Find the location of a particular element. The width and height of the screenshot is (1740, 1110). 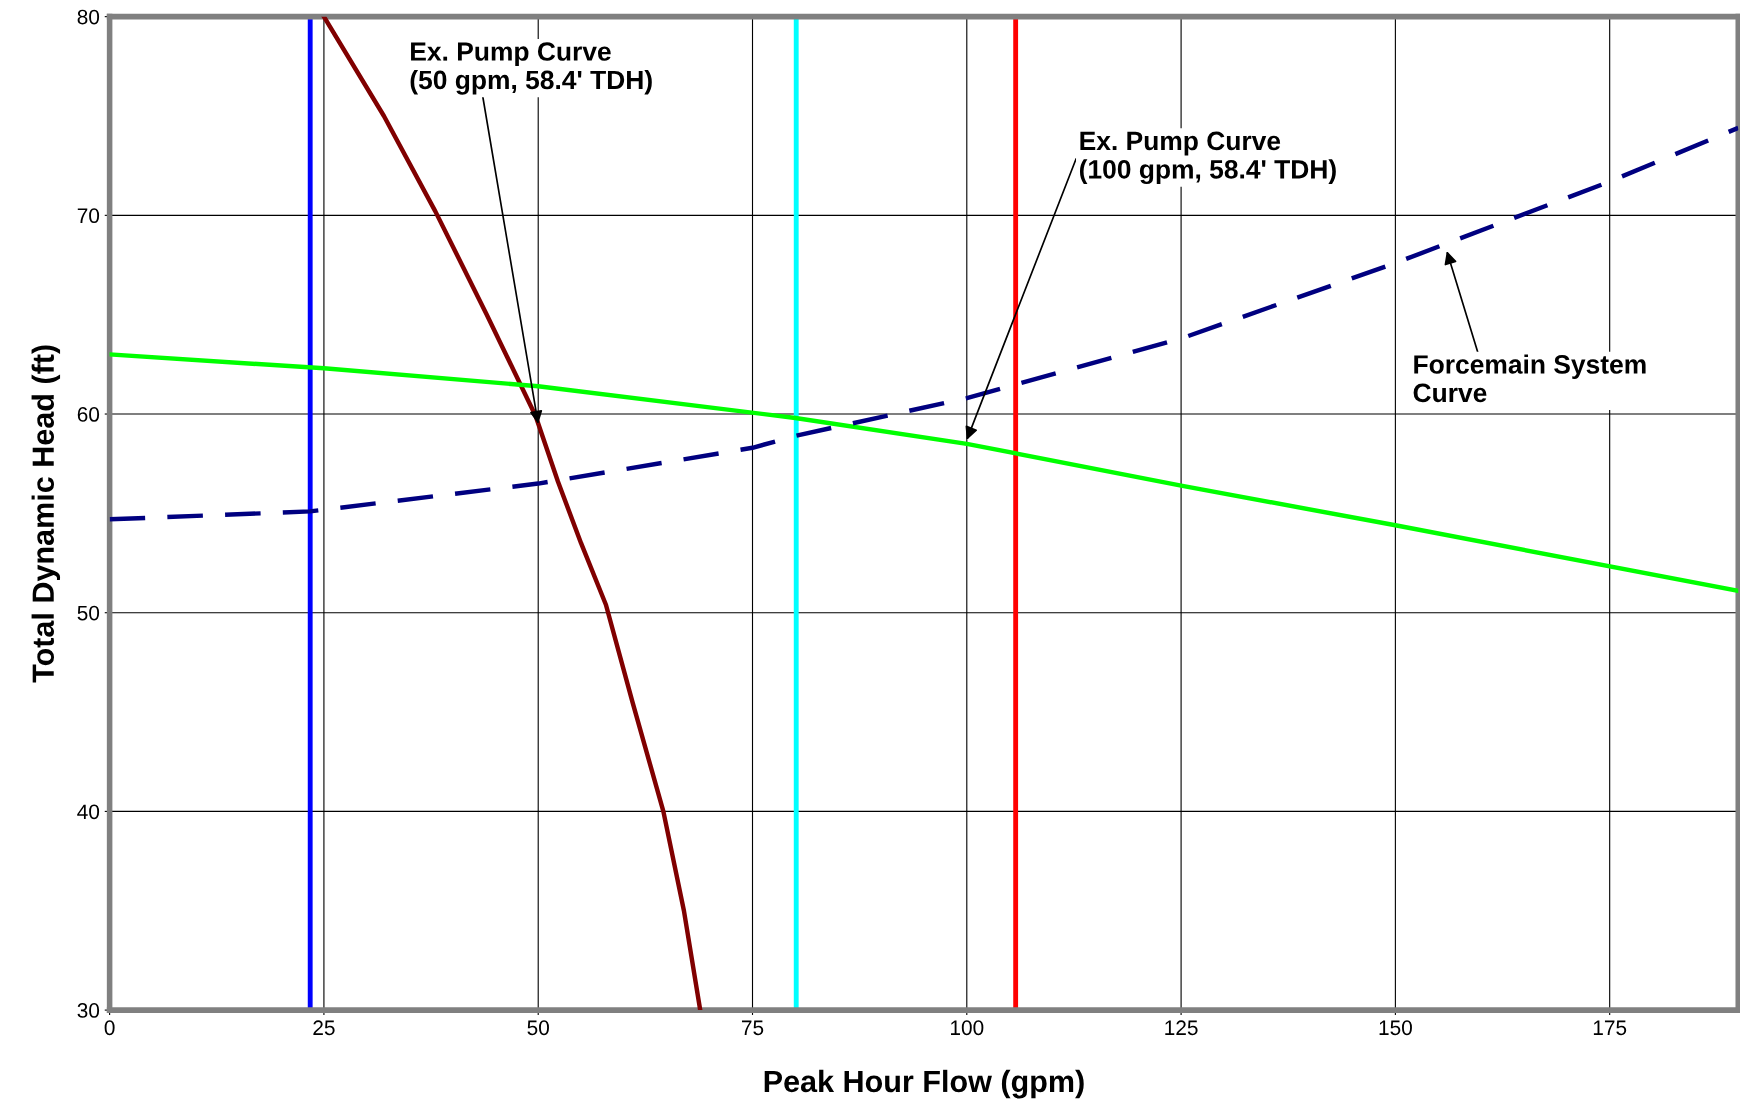

x-tick-label: 75 is located at coordinates (752, 1028).